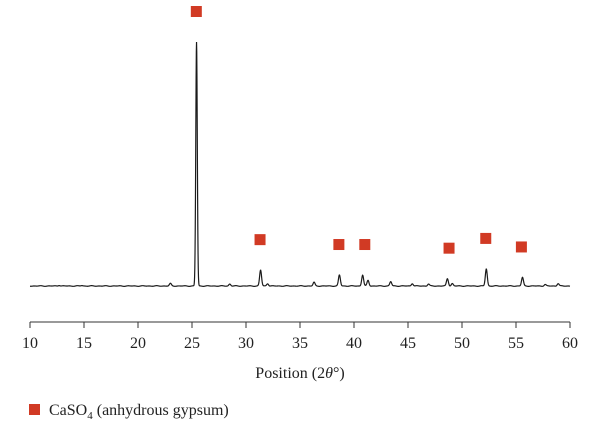  What do you see at coordinates (246, 343) in the screenshot?
I see `x-tick-label: 30` at bounding box center [246, 343].